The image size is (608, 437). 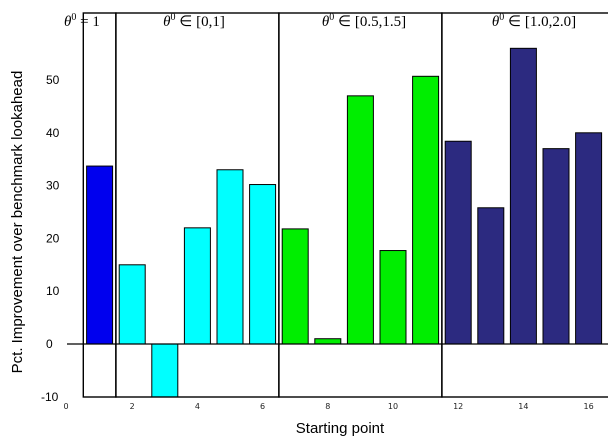 What do you see at coordinates (50, 397) in the screenshot?
I see `y-tick-label: -10` at bounding box center [50, 397].